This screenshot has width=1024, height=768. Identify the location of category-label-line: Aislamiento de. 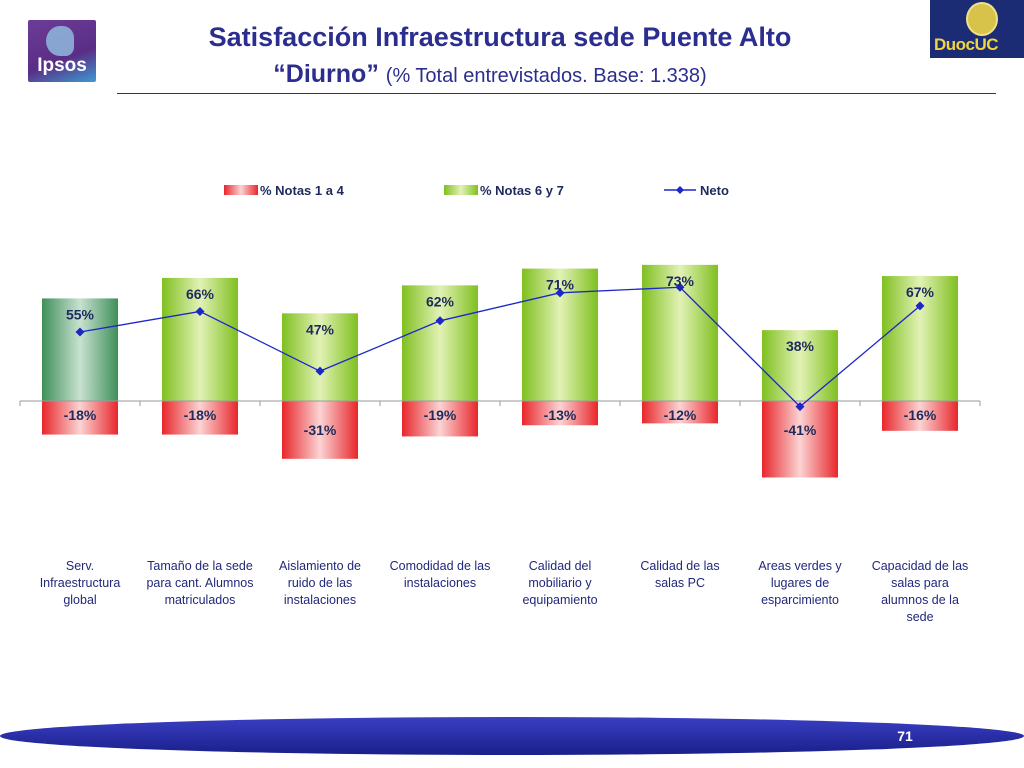
(320, 566).